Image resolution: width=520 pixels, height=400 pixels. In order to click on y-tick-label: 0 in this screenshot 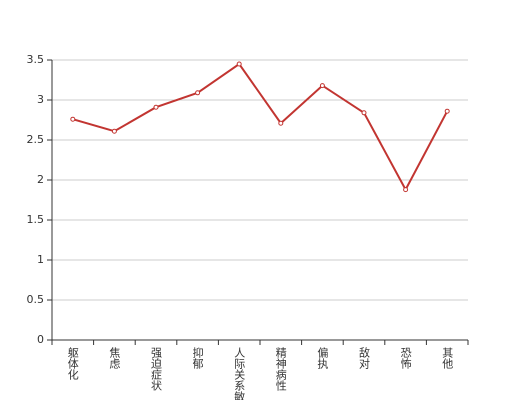, I will do `click(40, 339)`.